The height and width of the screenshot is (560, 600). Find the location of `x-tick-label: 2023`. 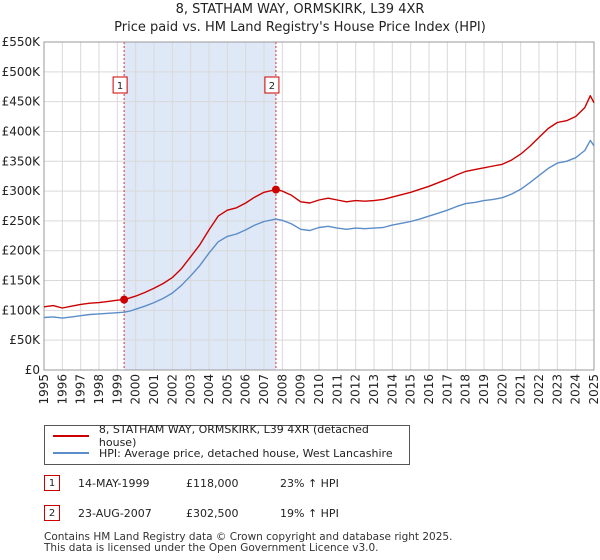

x-tick-label: 2023 is located at coordinates (557, 389).